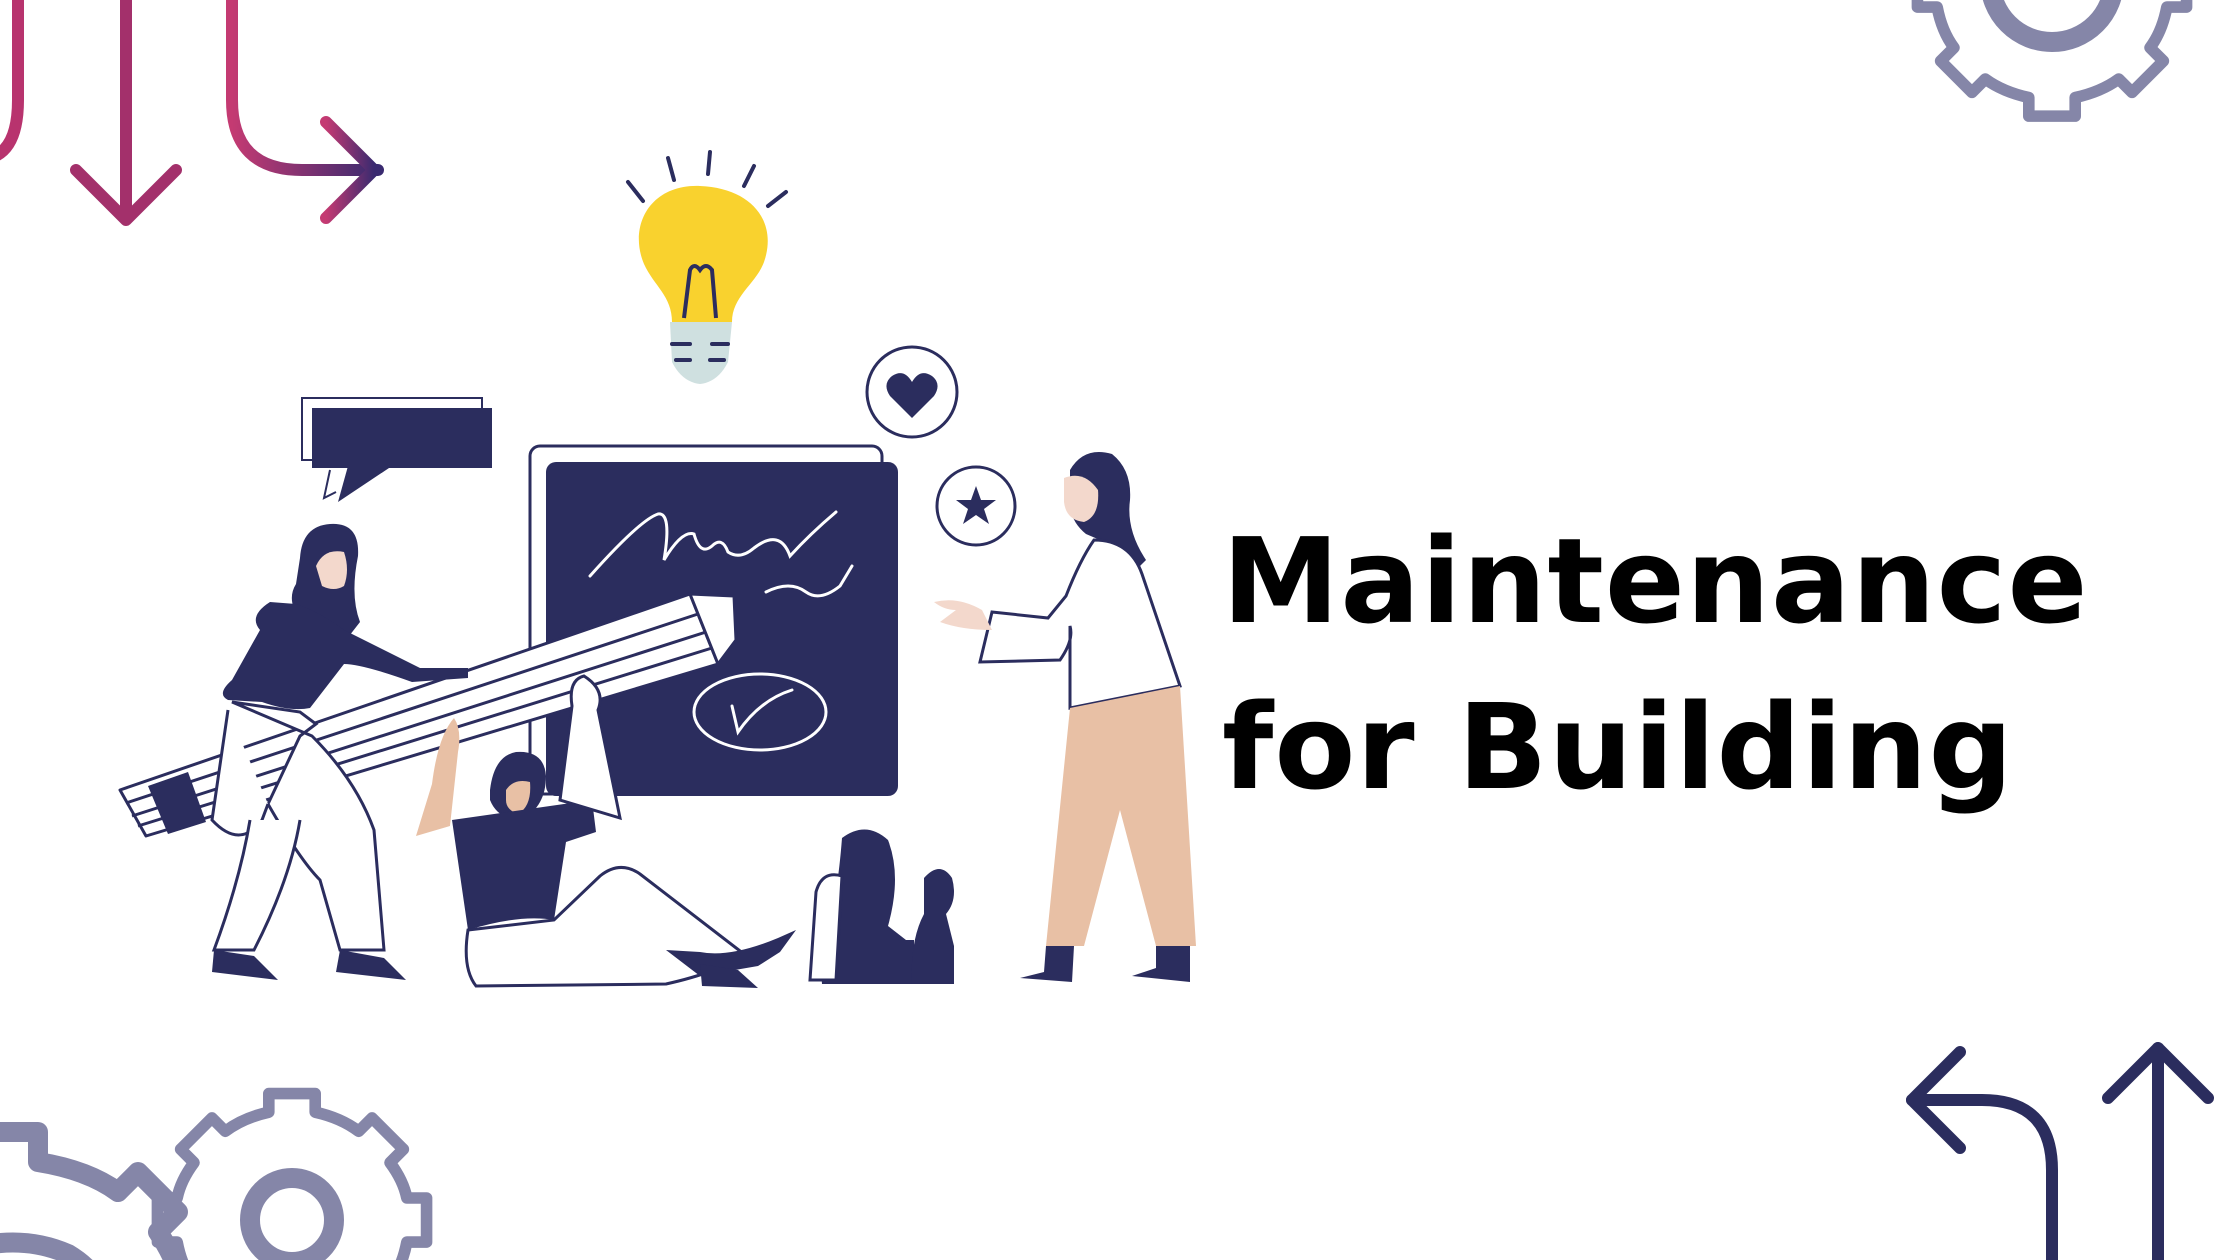 The image size is (2240, 1260). What do you see at coordinates (912, 392) in the screenshot?
I see `heart-icon` at bounding box center [912, 392].